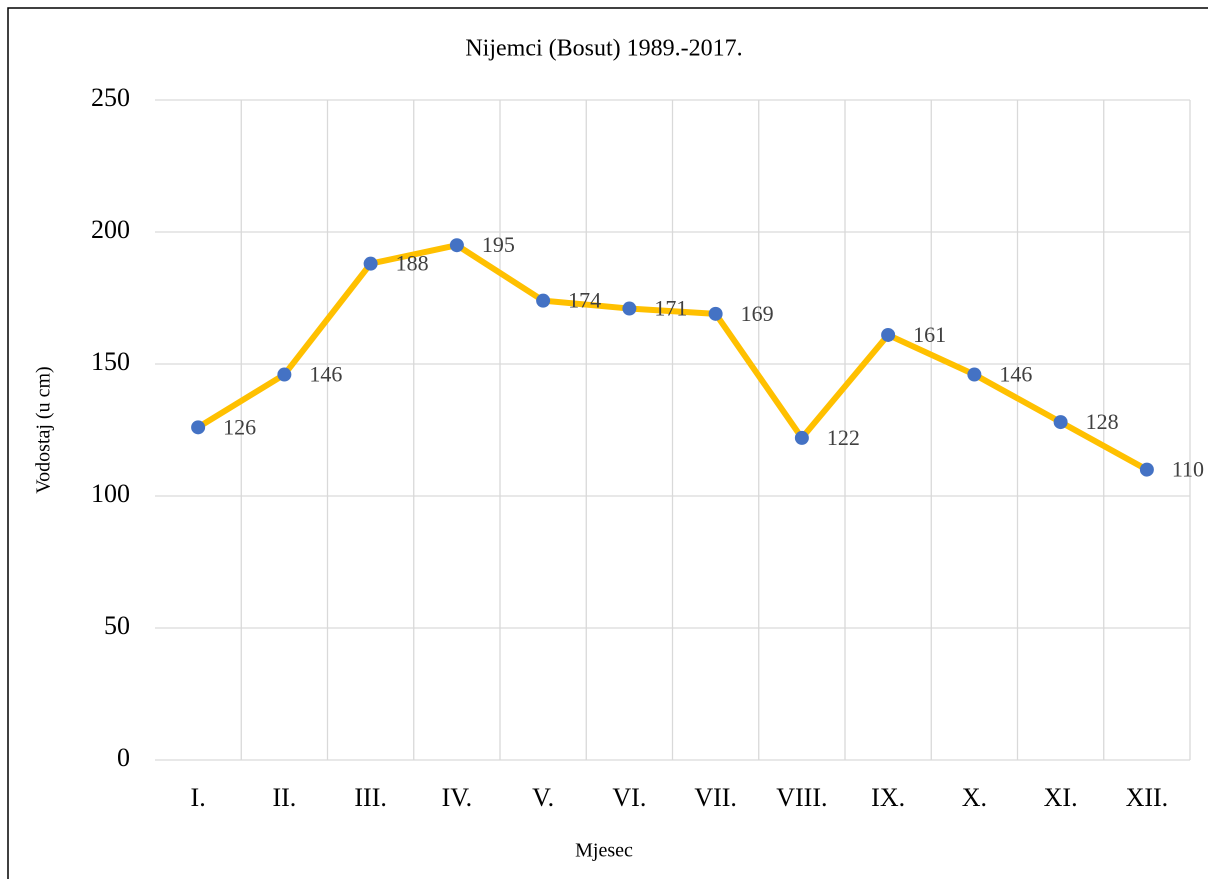 The width and height of the screenshot is (1208, 879). Describe the element at coordinates (370, 797) in the screenshot. I see `x-tick-label: III.` at that location.